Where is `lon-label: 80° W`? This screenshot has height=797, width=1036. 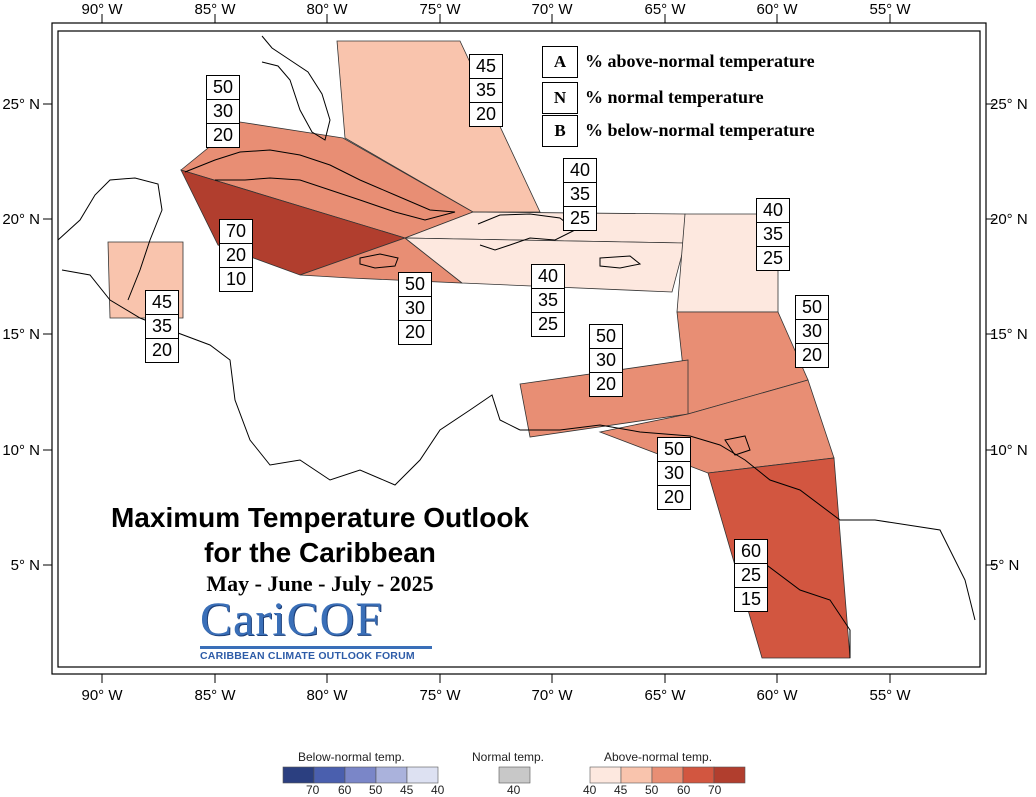 lon-label: 80° W is located at coordinates (327, 9).